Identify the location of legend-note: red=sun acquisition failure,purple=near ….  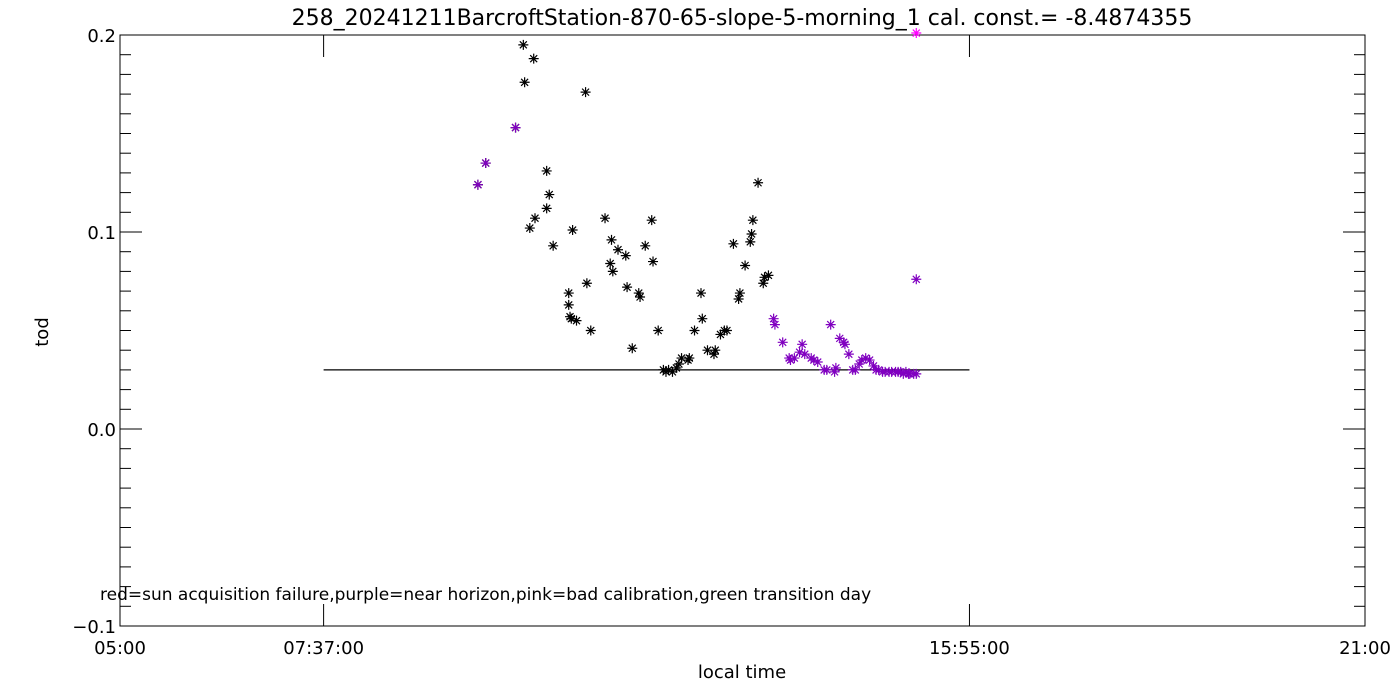
(485, 595).